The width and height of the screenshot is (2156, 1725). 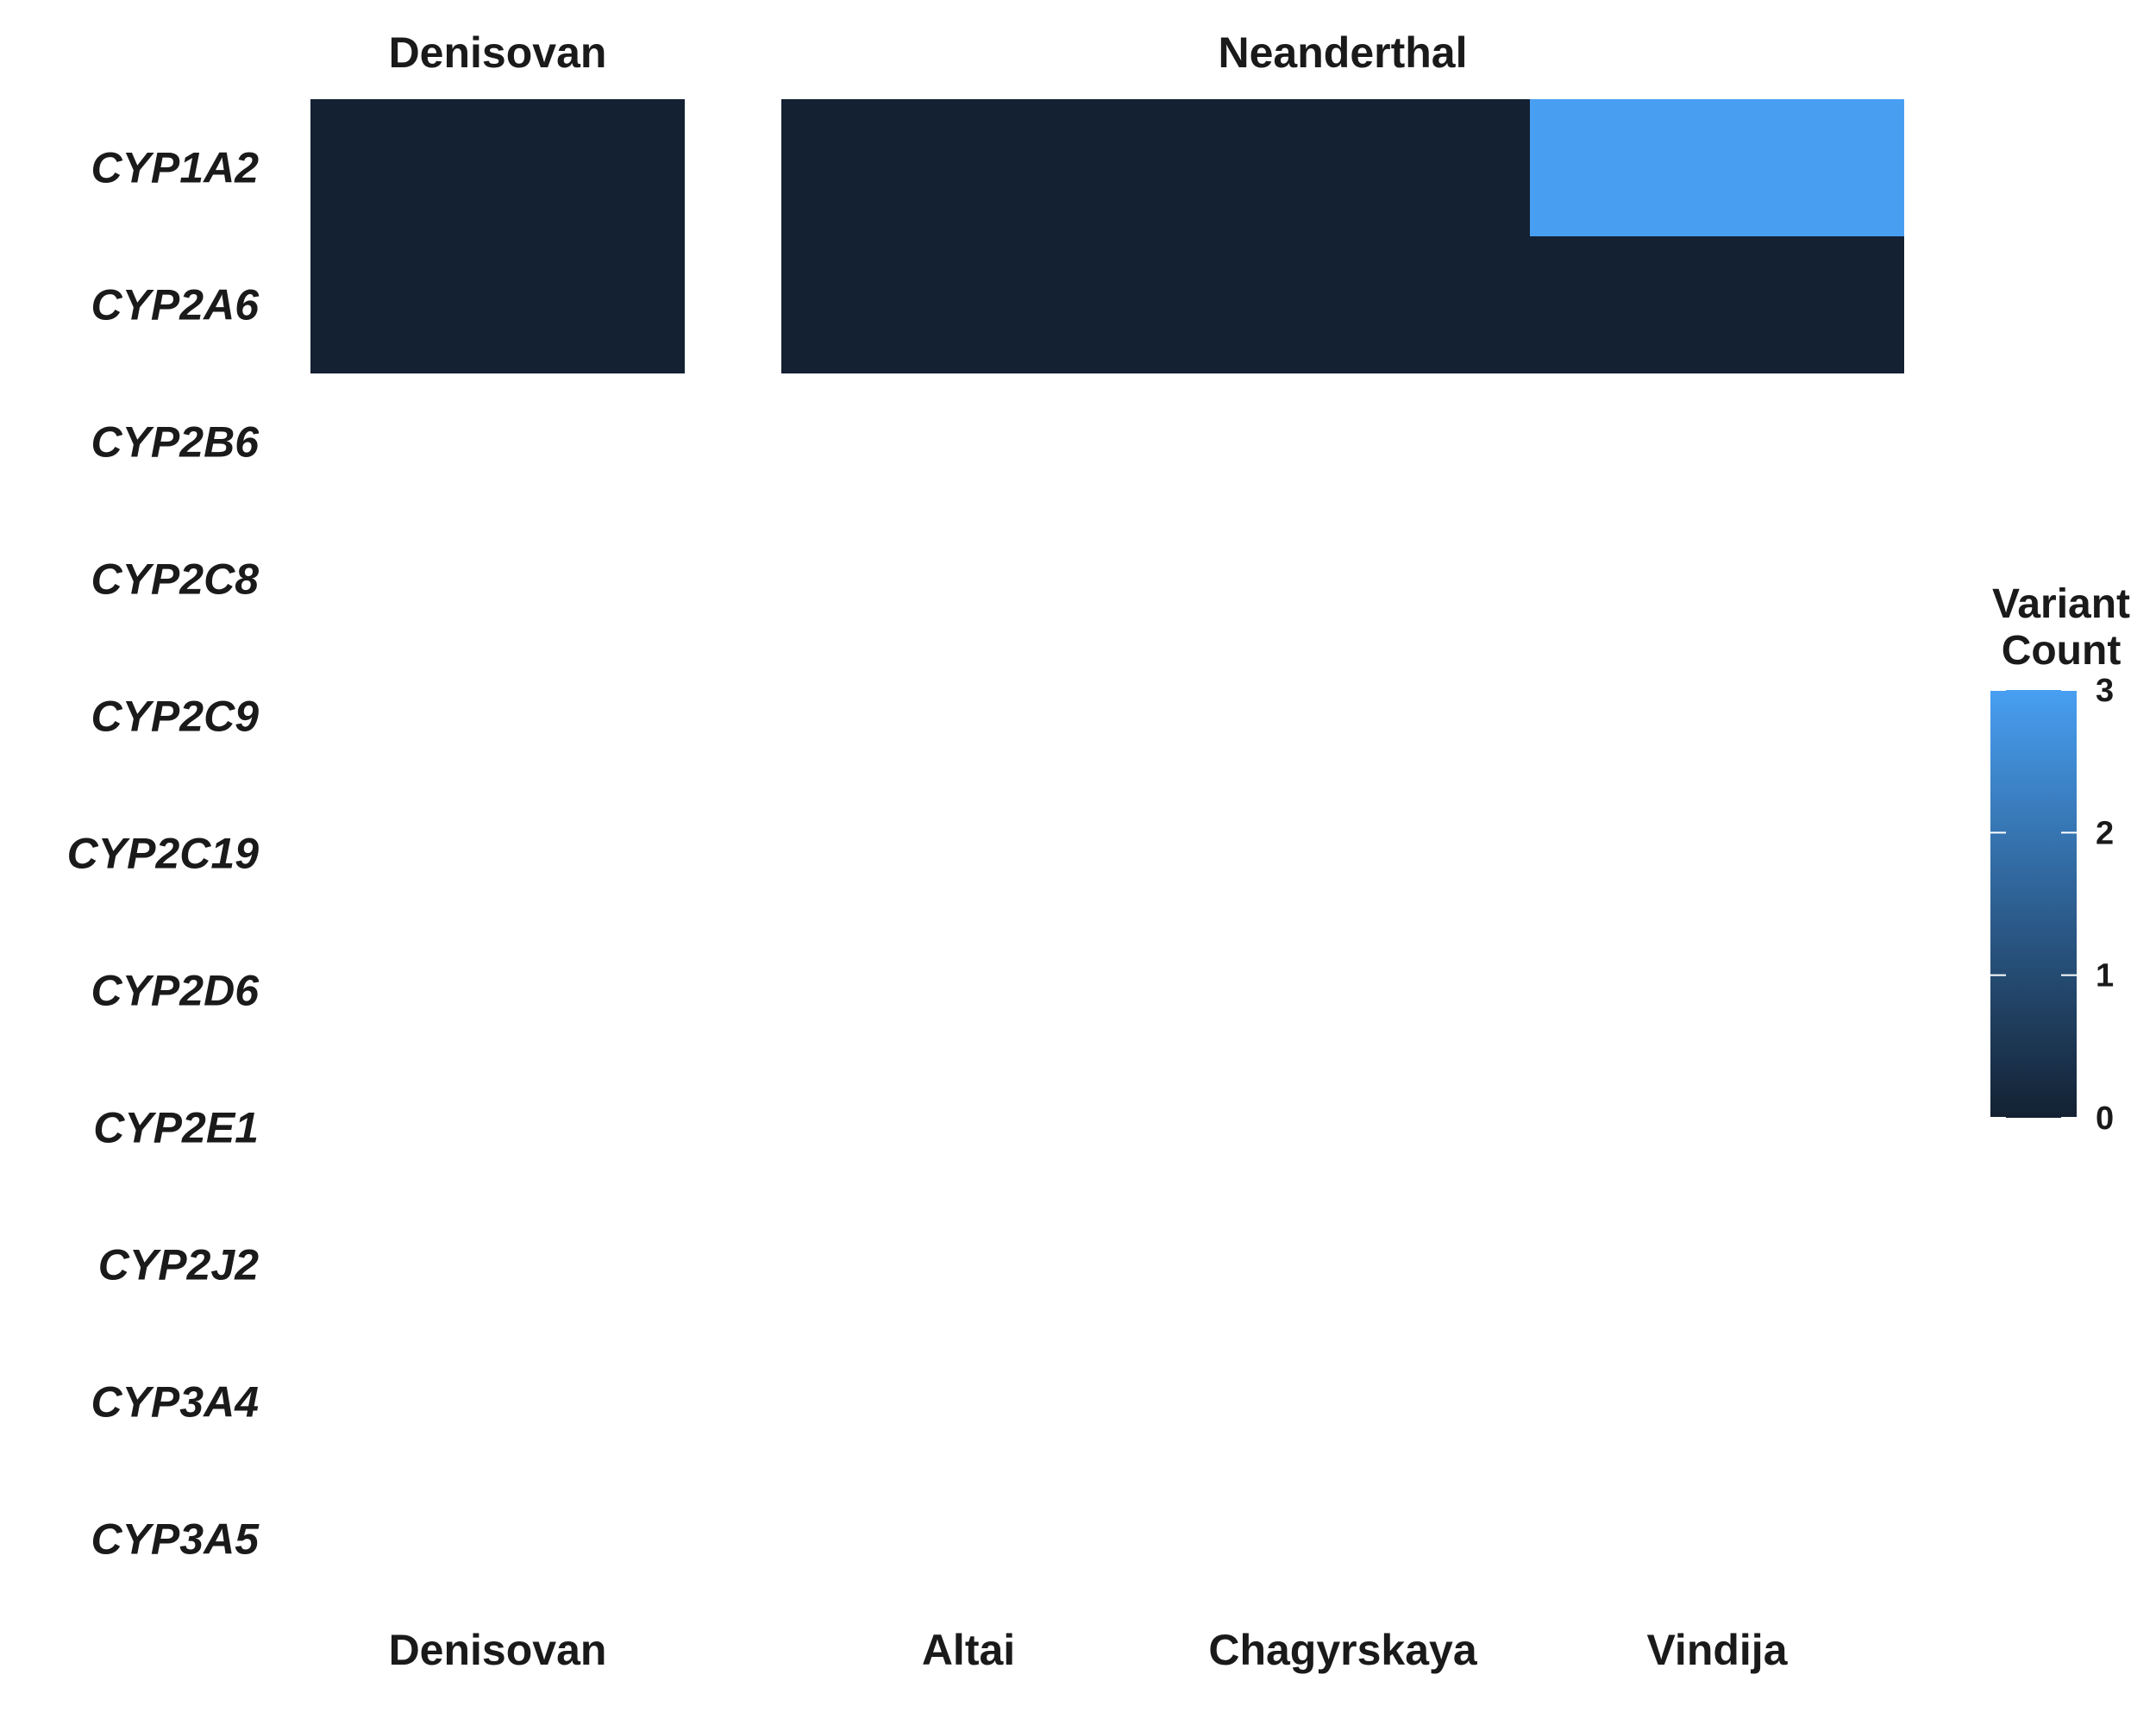 I want to click on row-label-cyp3a5: CYP3A5, so click(x=175, y=1540).